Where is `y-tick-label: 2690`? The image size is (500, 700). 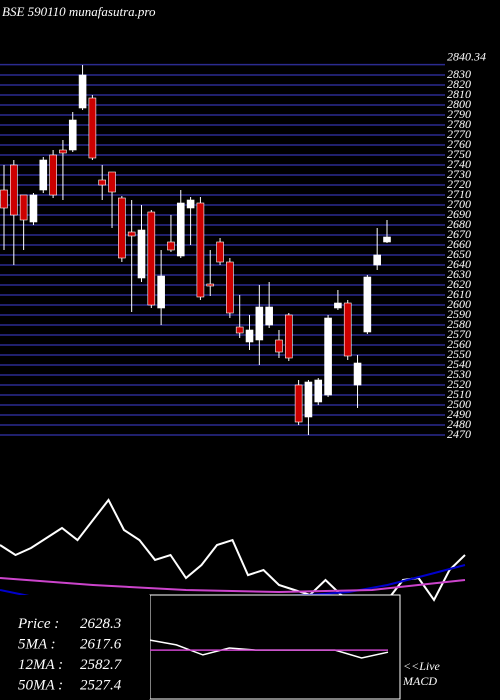 y-tick-label: 2690 is located at coordinates (459, 214).